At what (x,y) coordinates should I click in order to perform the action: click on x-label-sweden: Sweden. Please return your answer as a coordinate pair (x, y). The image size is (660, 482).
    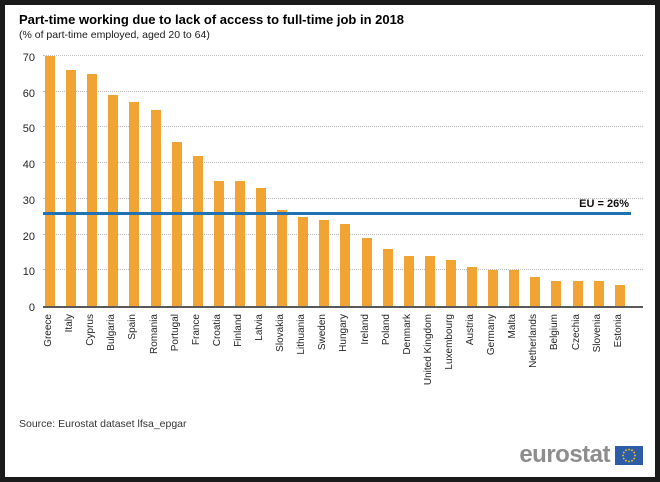
    Looking at the image, I should click on (323, 332).